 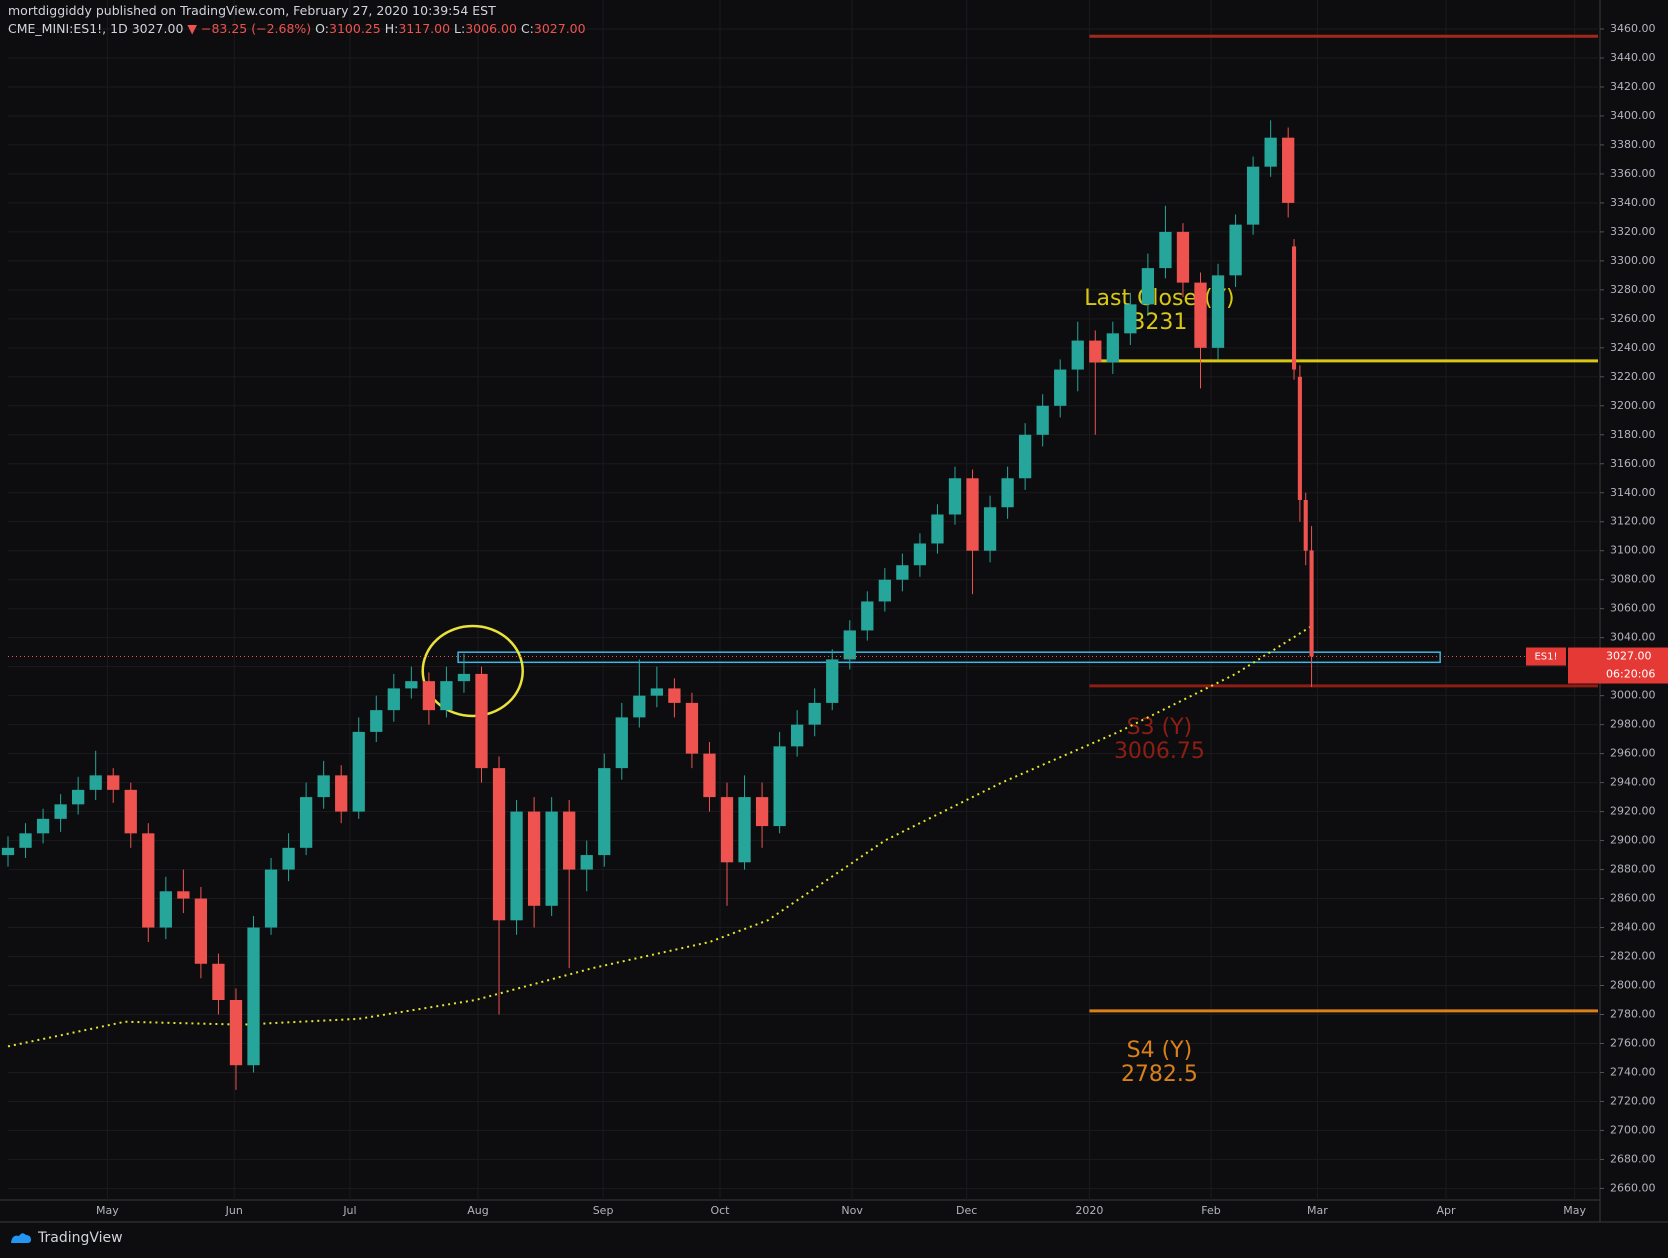 What do you see at coordinates (1633, 434) in the screenshot?
I see `y-tick-label: 3180.00` at bounding box center [1633, 434].